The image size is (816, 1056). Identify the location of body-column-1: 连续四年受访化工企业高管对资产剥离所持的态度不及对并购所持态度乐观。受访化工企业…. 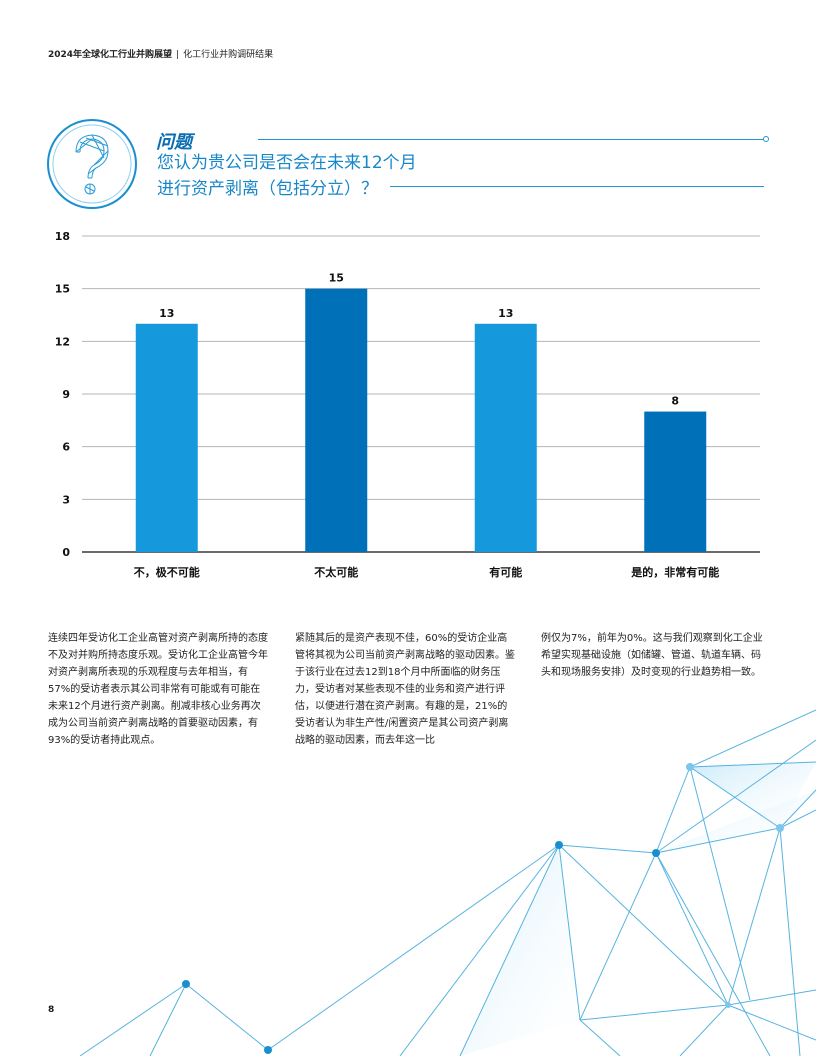
(158, 689).